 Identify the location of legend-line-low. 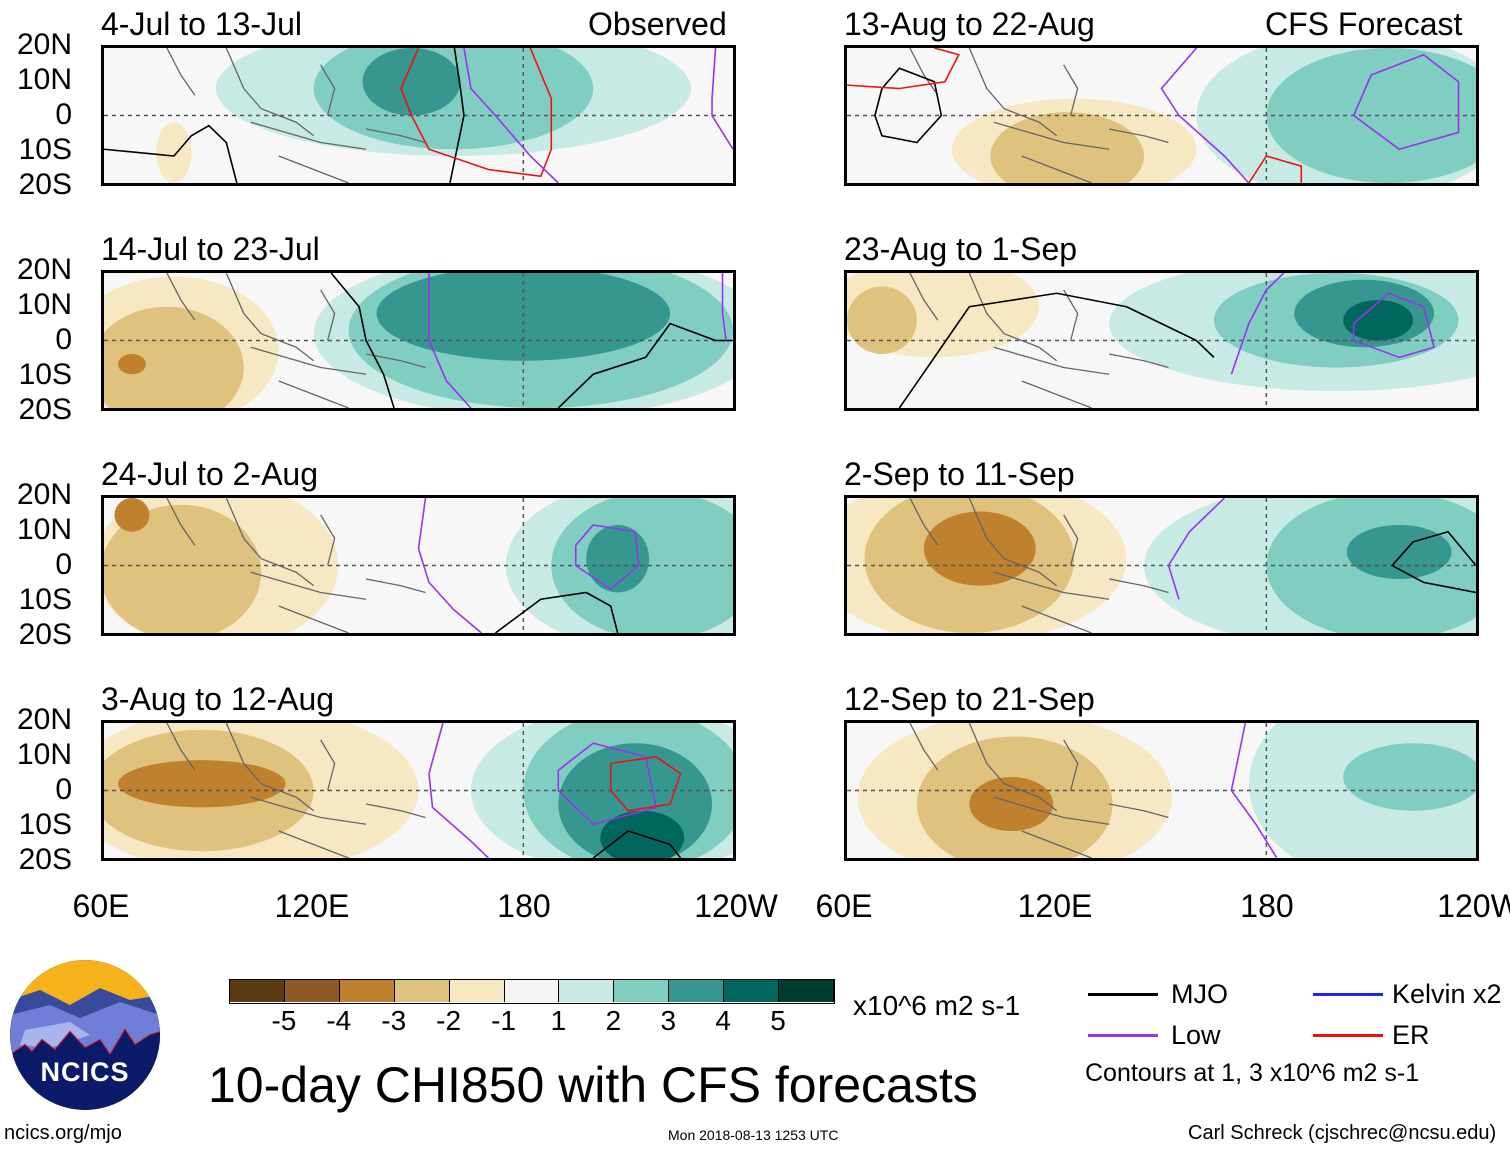
(1123, 1035).